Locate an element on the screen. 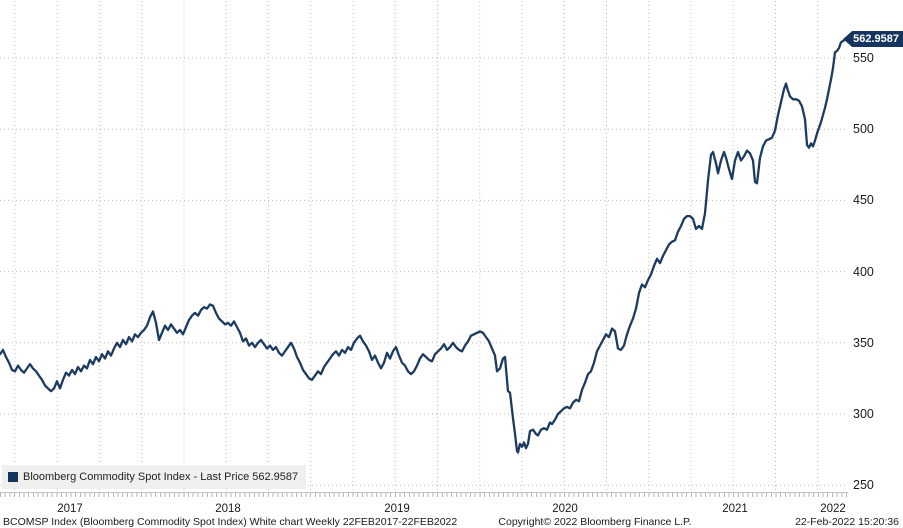  last-price-tag: 562.9587 is located at coordinates (873, 39).